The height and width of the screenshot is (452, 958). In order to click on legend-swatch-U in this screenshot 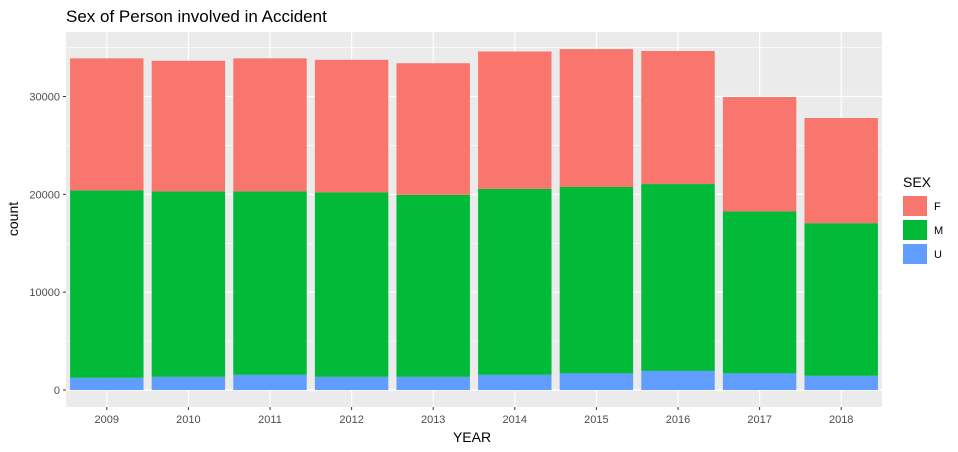, I will do `click(915, 254)`.